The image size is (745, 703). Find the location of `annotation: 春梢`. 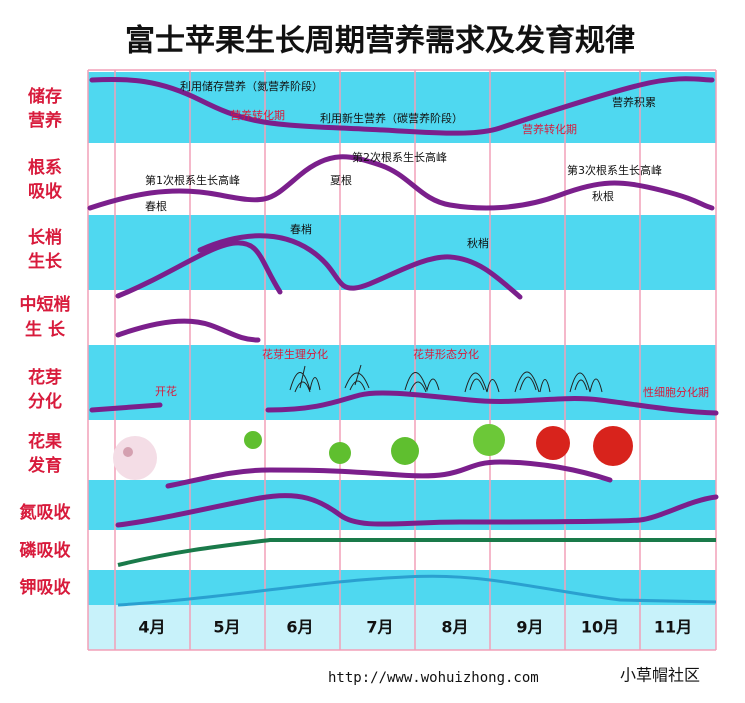

annotation: 春梢 is located at coordinates (301, 229).